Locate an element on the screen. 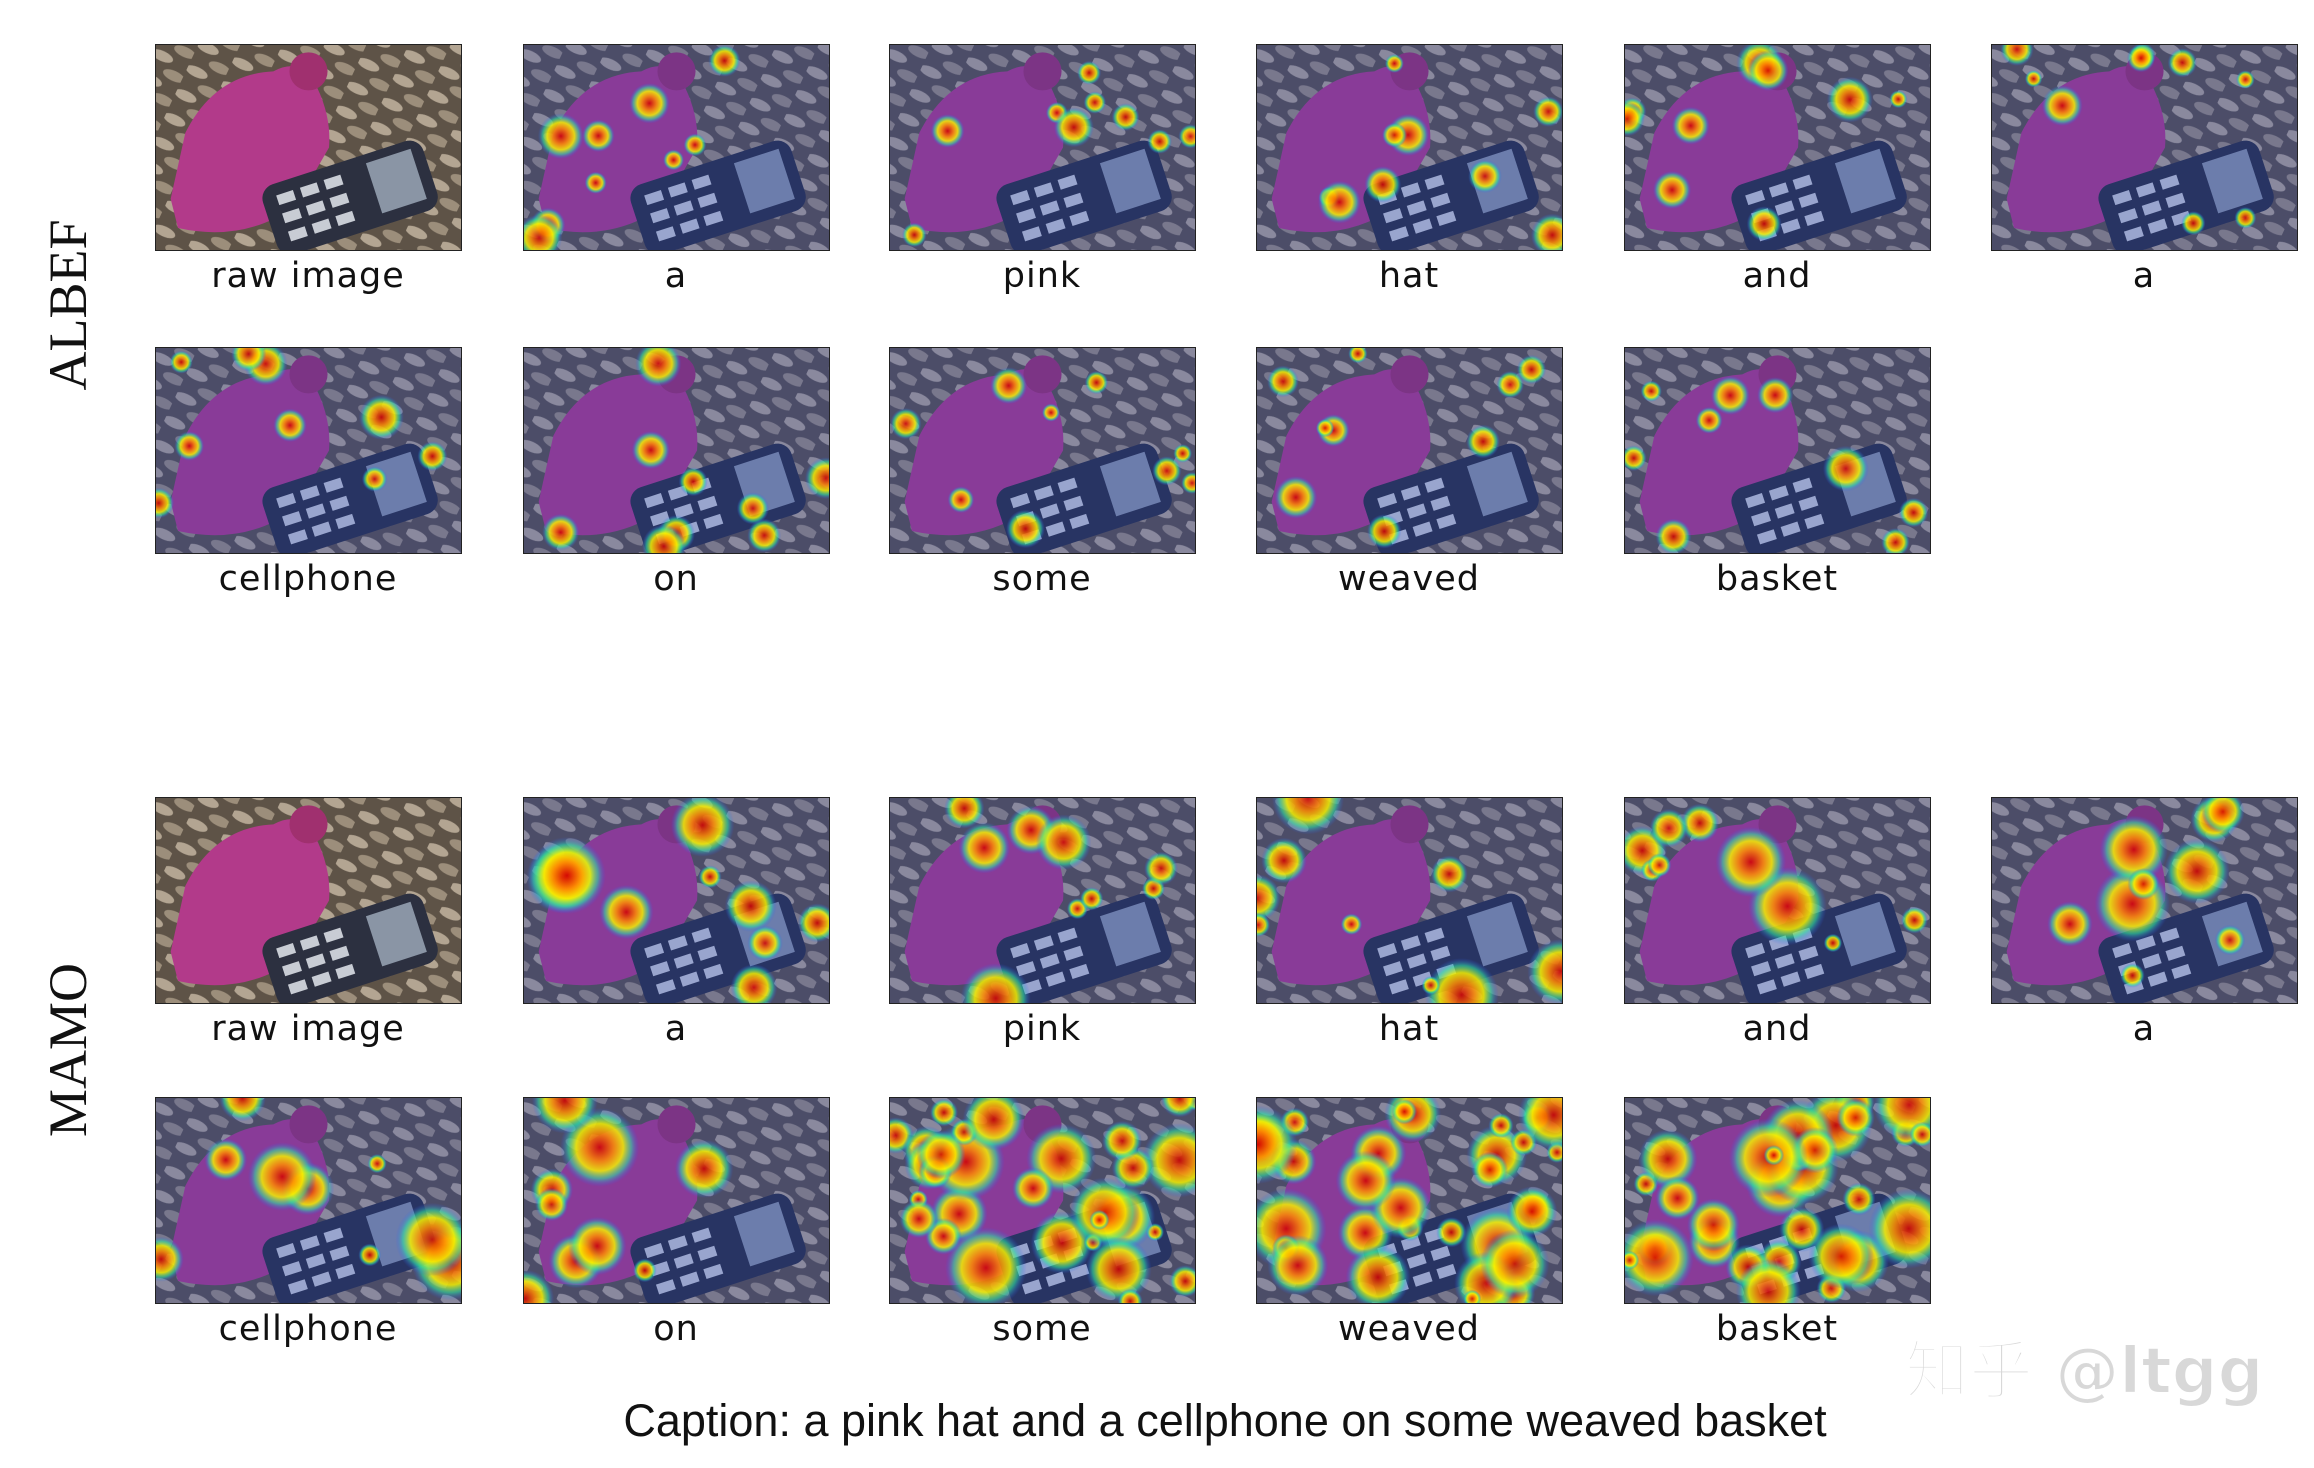 Image resolution: width=2314 pixels, height=1468 pixels. watermark: 知乎 @ltgg is located at coordinates (2084, 1372).